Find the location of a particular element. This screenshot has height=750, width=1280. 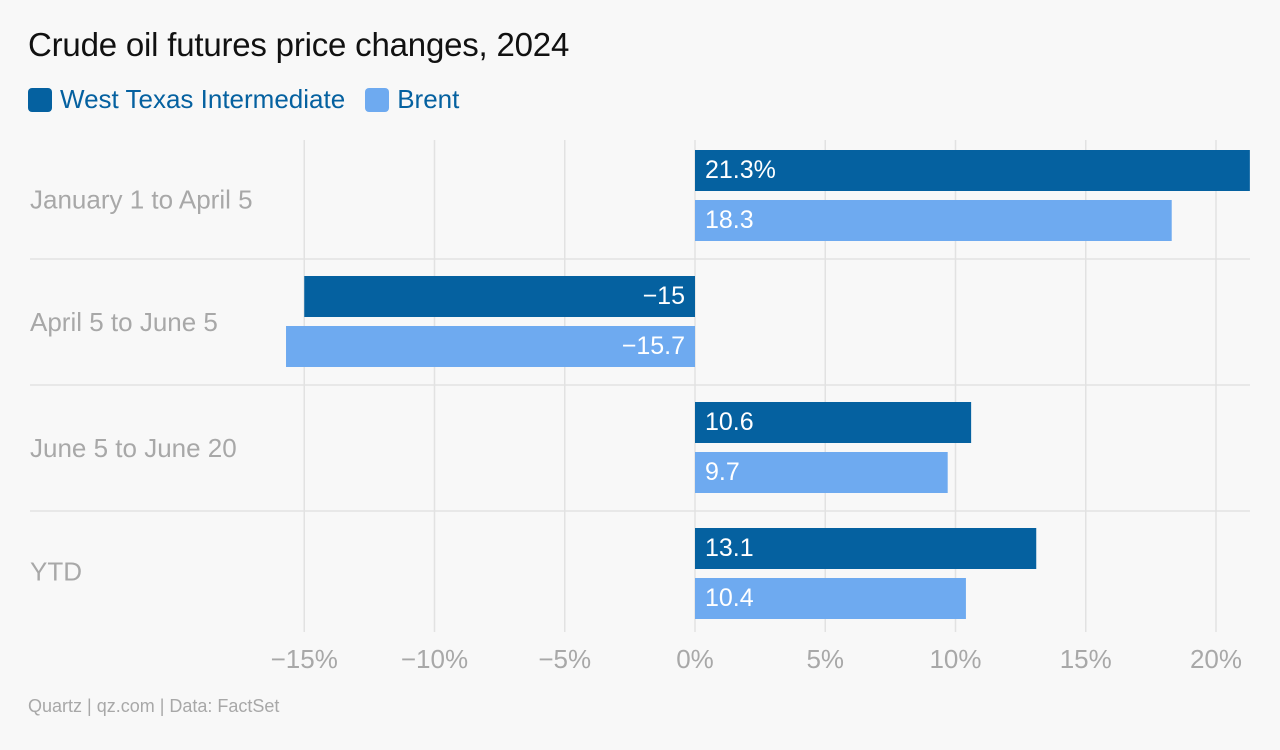

chart-title: Crude oil futures price changes, 2024 is located at coordinates (299, 44).